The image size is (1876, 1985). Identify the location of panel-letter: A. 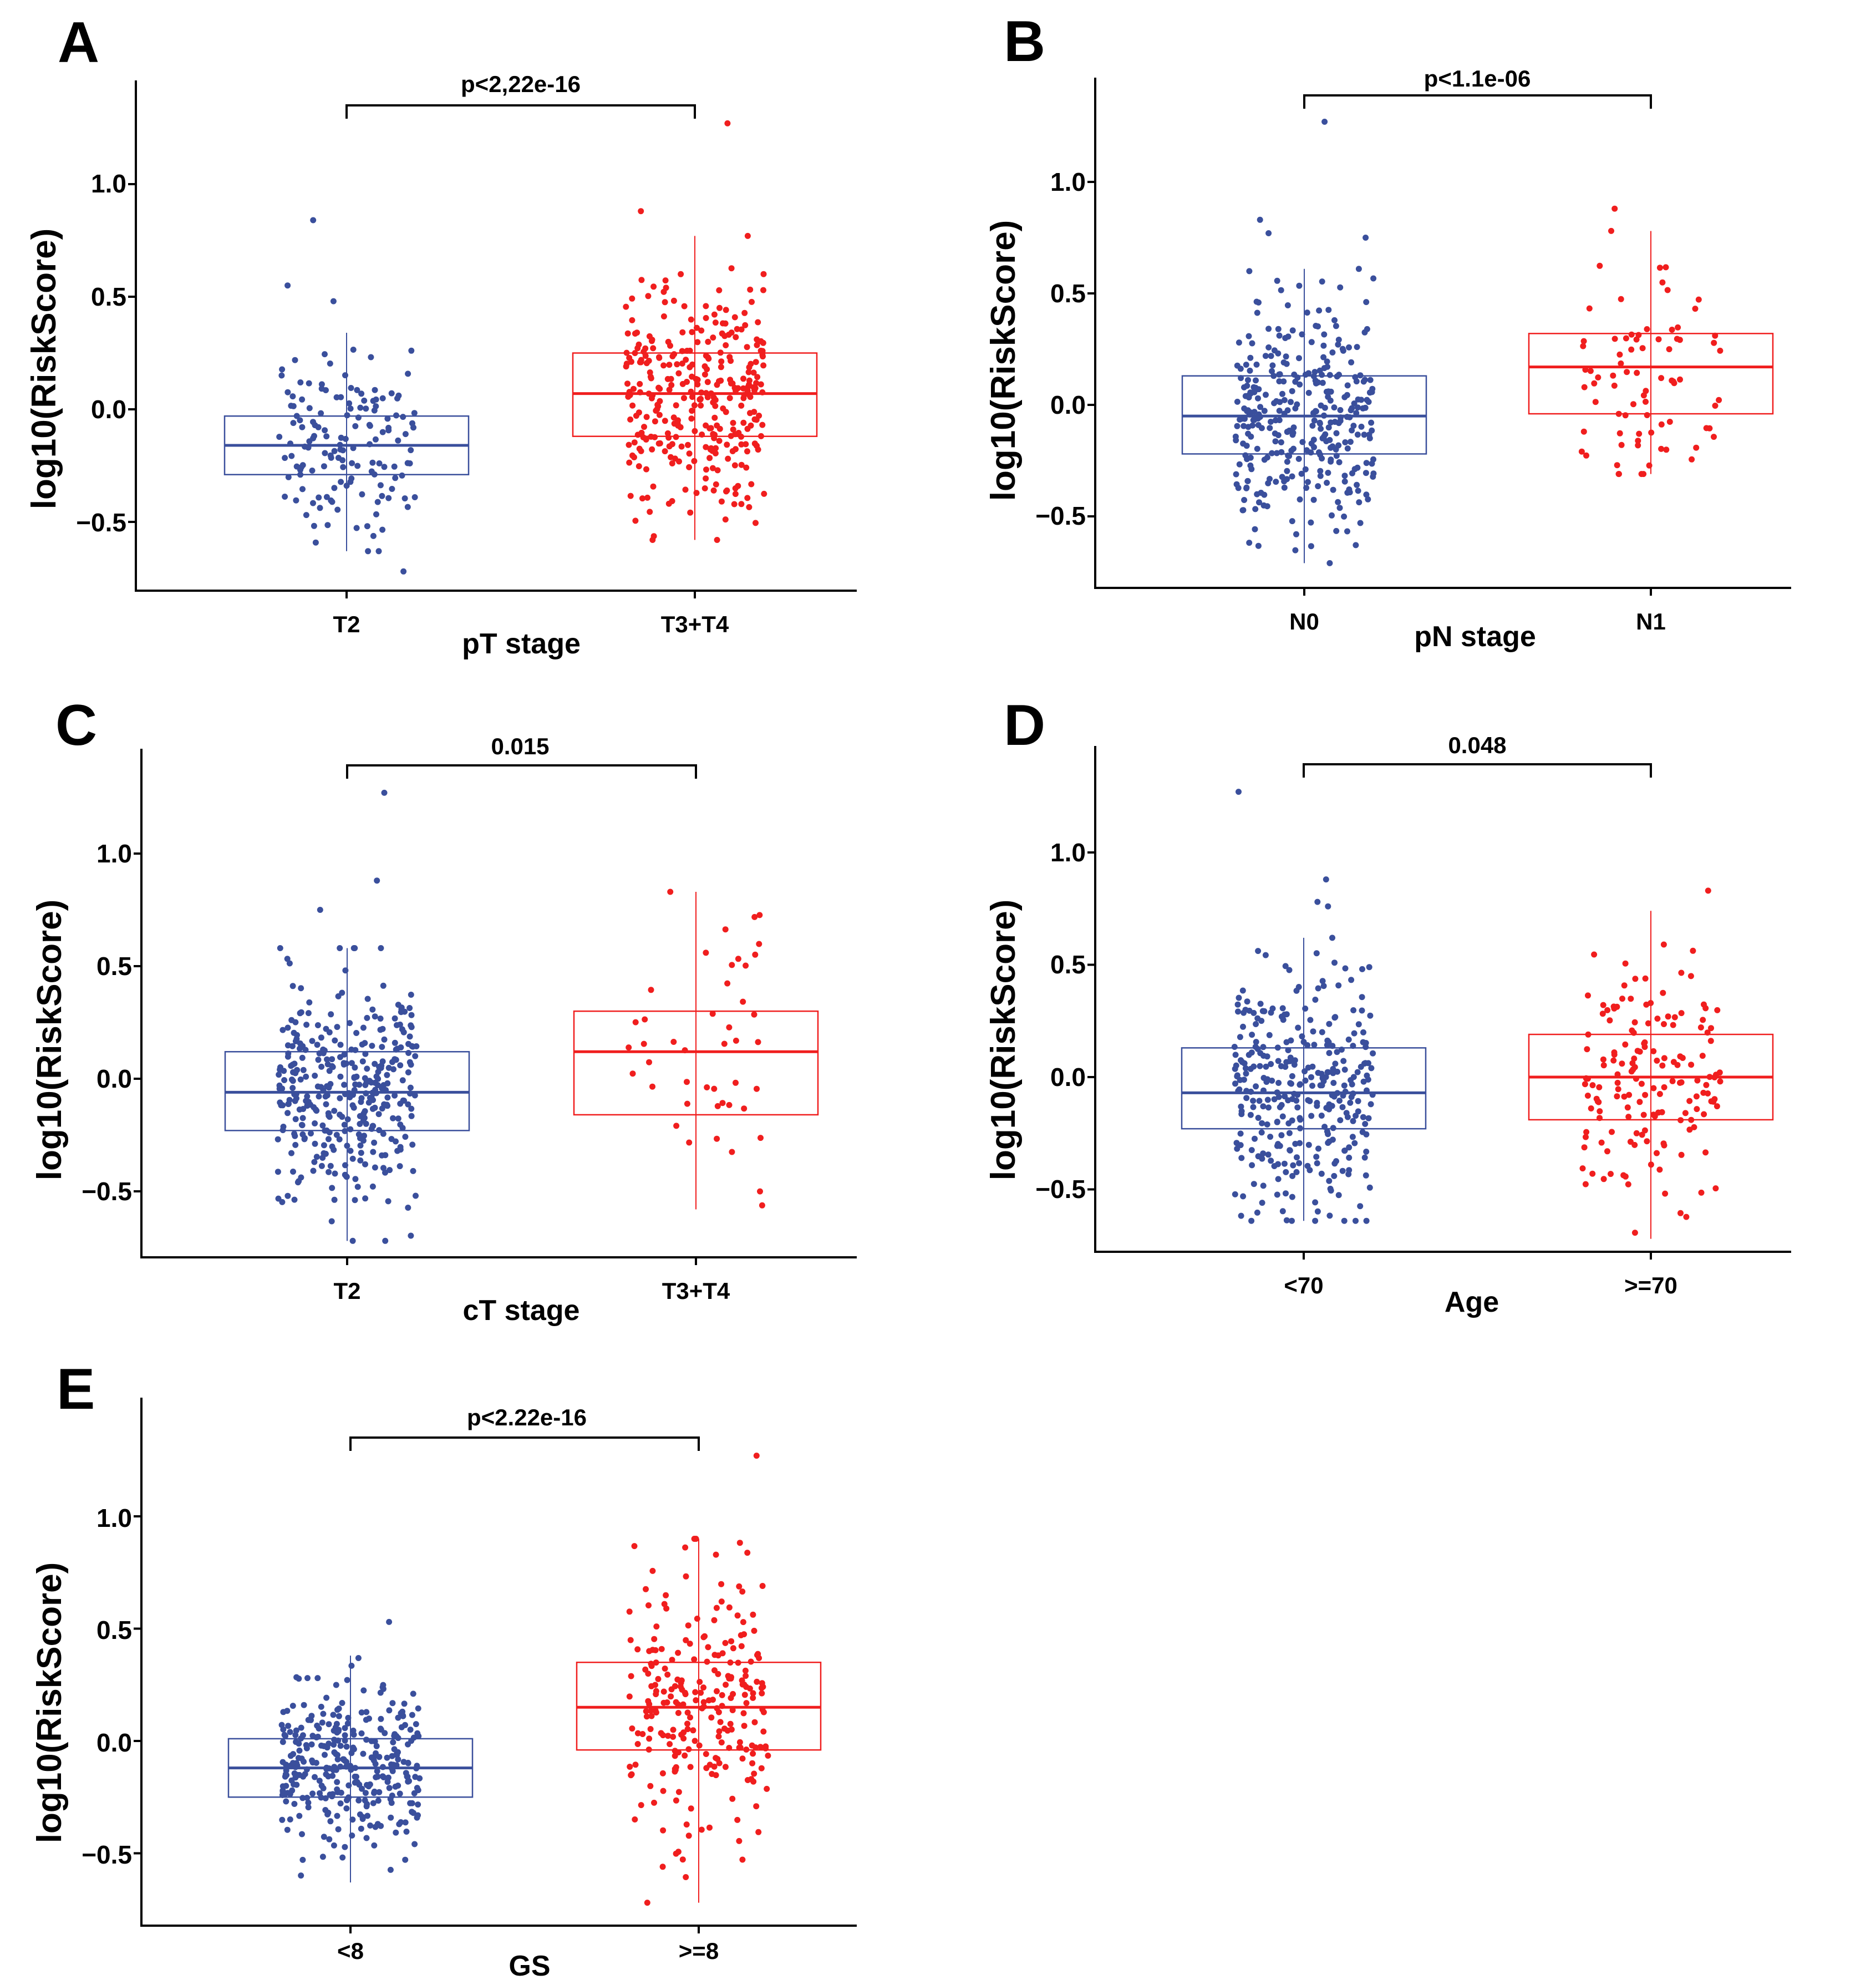
(78, 43).